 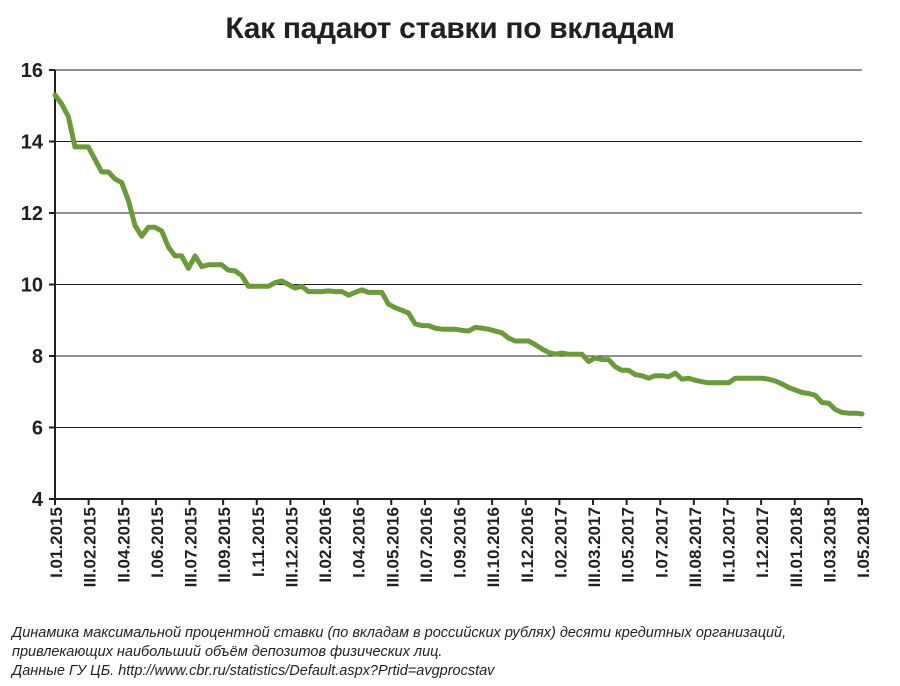 What do you see at coordinates (123, 545) in the screenshot?
I see `x-tick-label: II.04.2015` at bounding box center [123, 545].